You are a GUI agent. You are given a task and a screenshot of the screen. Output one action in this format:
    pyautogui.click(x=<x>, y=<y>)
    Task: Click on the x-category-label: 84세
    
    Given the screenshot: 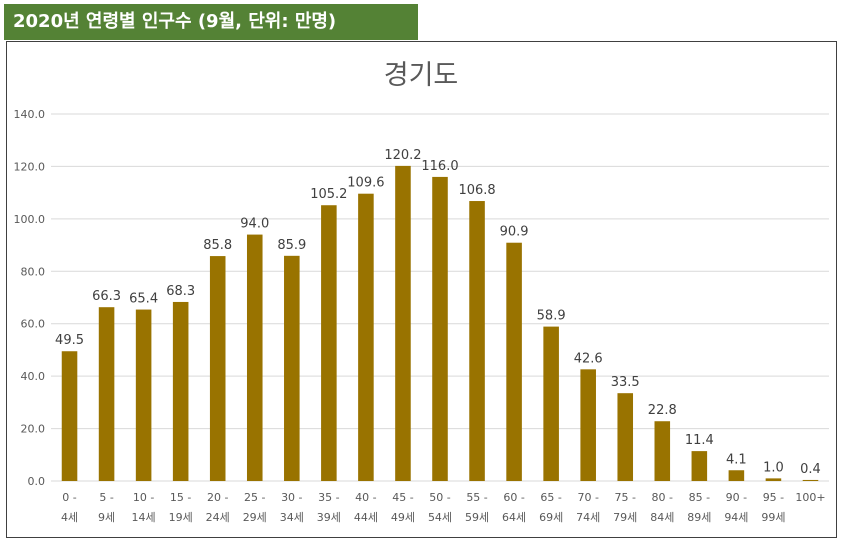 What is the action you would take?
    pyautogui.click(x=662, y=517)
    